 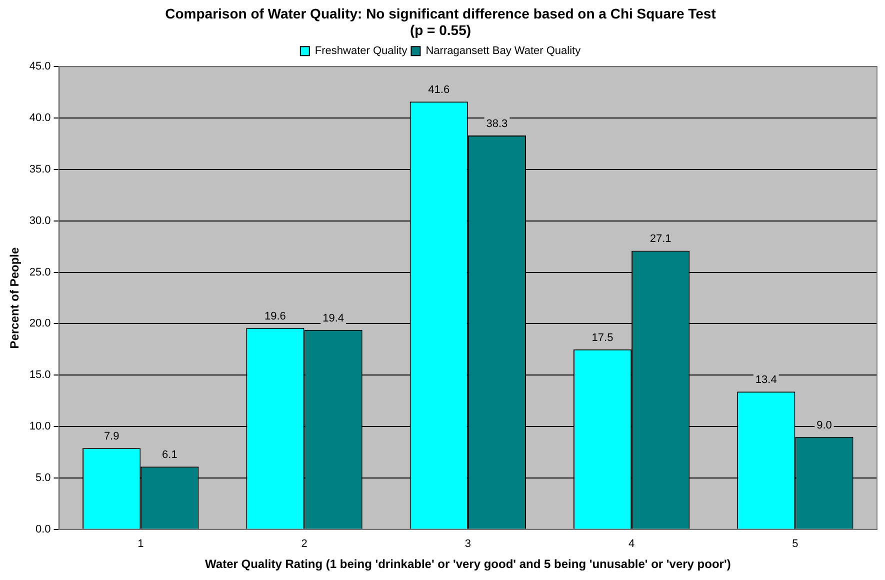 What do you see at coordinates (40, 169) in the screenshot?
I see `y-tick-label: 35.0` at bounding box center [40, 169].